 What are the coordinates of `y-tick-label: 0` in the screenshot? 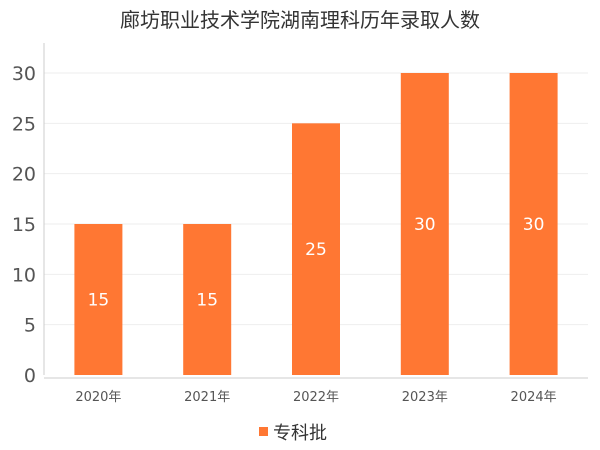 It's located at (30, 376).